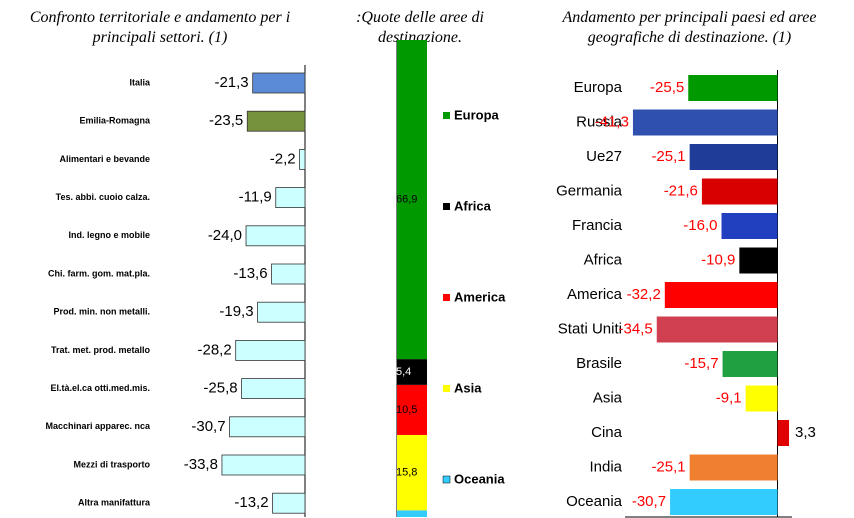 The width and height of the screenshot is (854, 518). What do you see at coordinates (114, 503) in the screenshot?
I see `category-label: Altra manifattura` at bounding box center [114, 503].